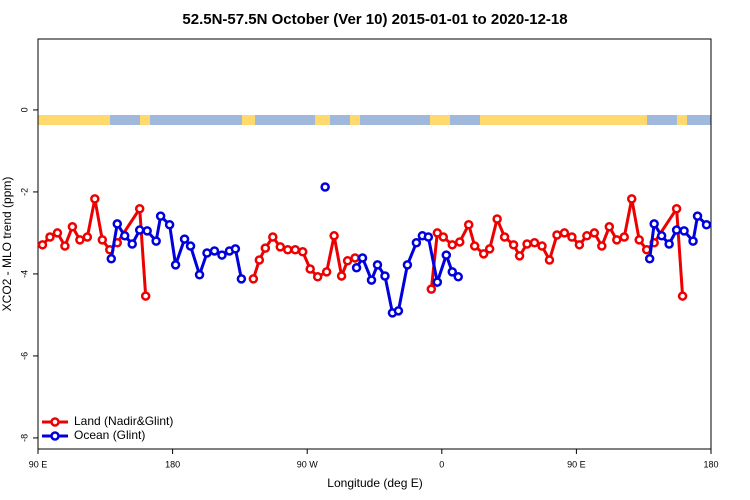 Image resolution: width=750 pixels, height=500 pixels. Describe the element at coordinates (441, 464) in the screenshot. I see `x-tick-label: 0` at that location.